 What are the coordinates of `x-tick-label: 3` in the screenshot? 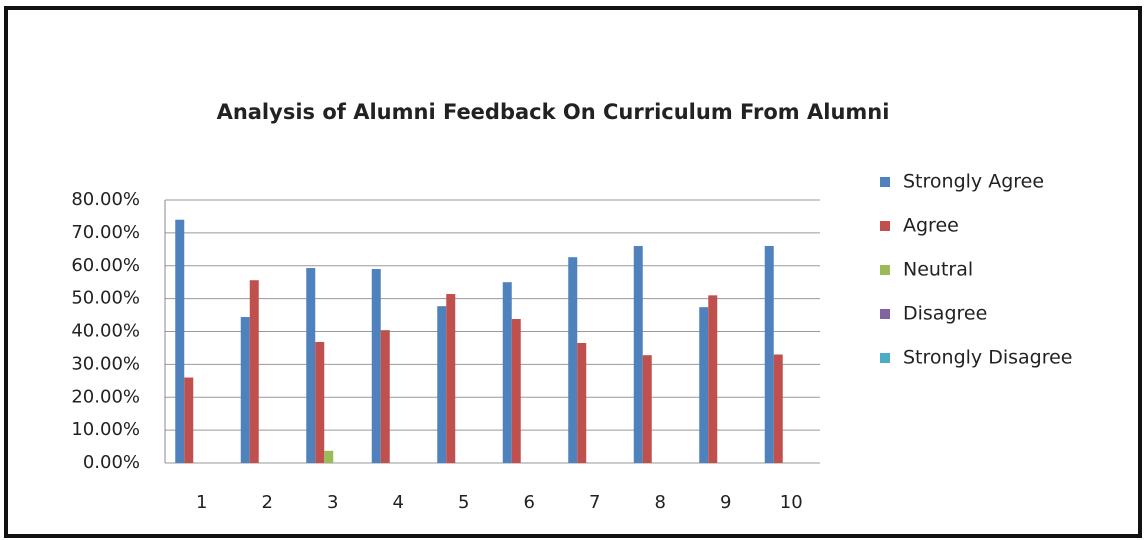 It's located at (332, 502).